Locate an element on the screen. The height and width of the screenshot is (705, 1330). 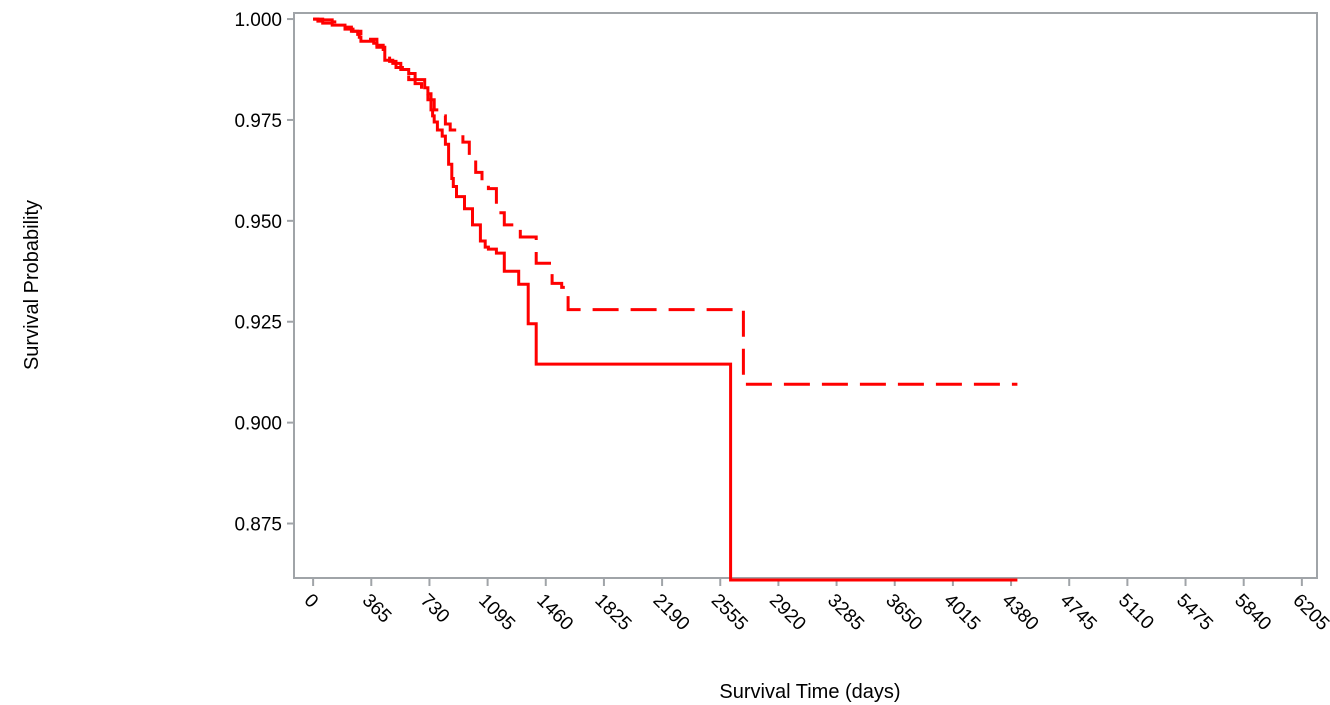
x-tick-label: 730 is located at coordinates (434, 608).